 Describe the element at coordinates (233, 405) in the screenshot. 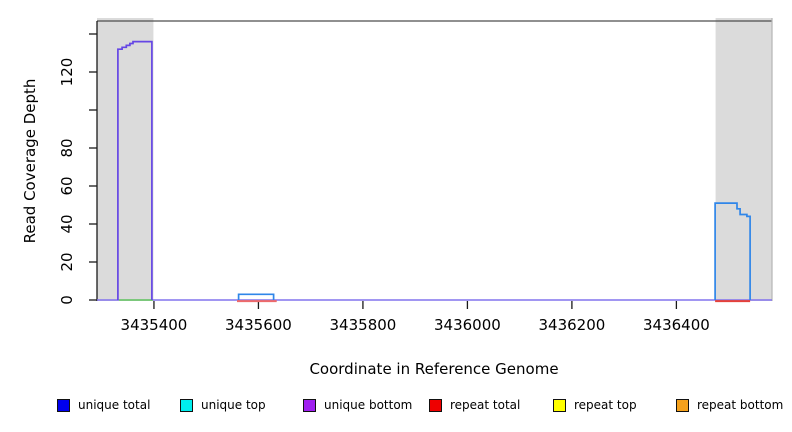

I see `legend-label: unique top` at that location.